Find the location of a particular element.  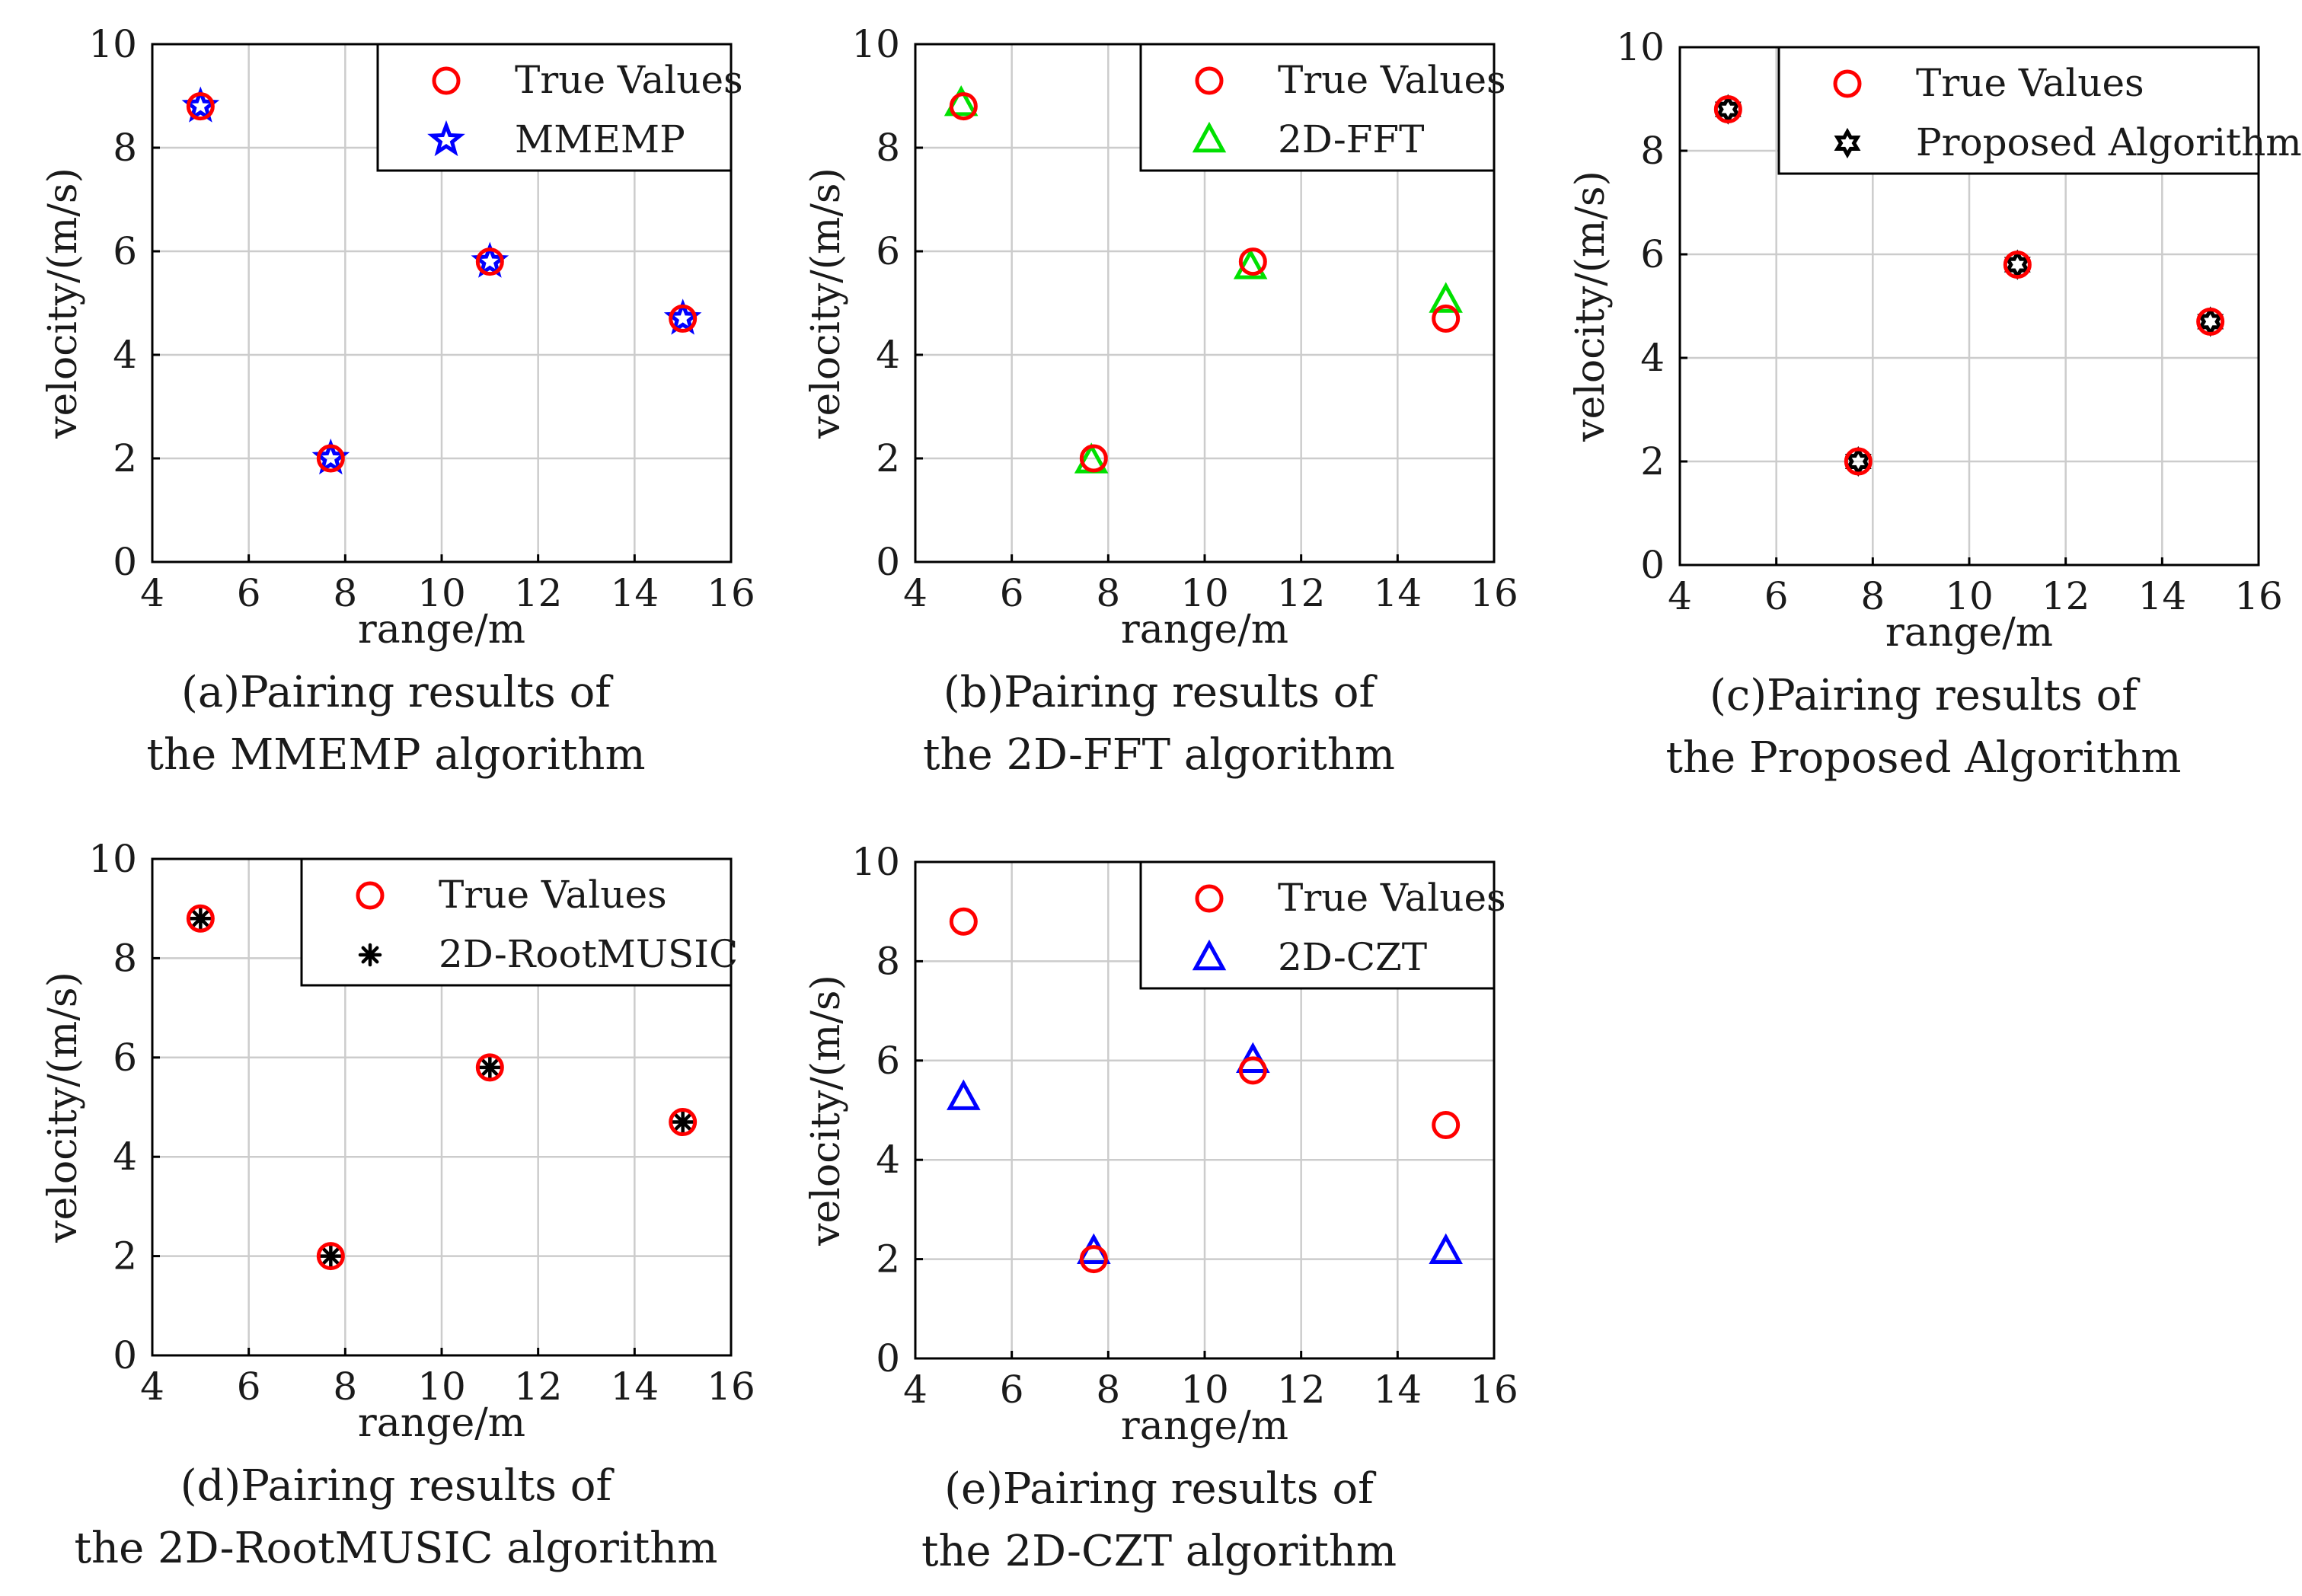

legend: True Values 2D-FFT is located at coordinates (1322, 107).